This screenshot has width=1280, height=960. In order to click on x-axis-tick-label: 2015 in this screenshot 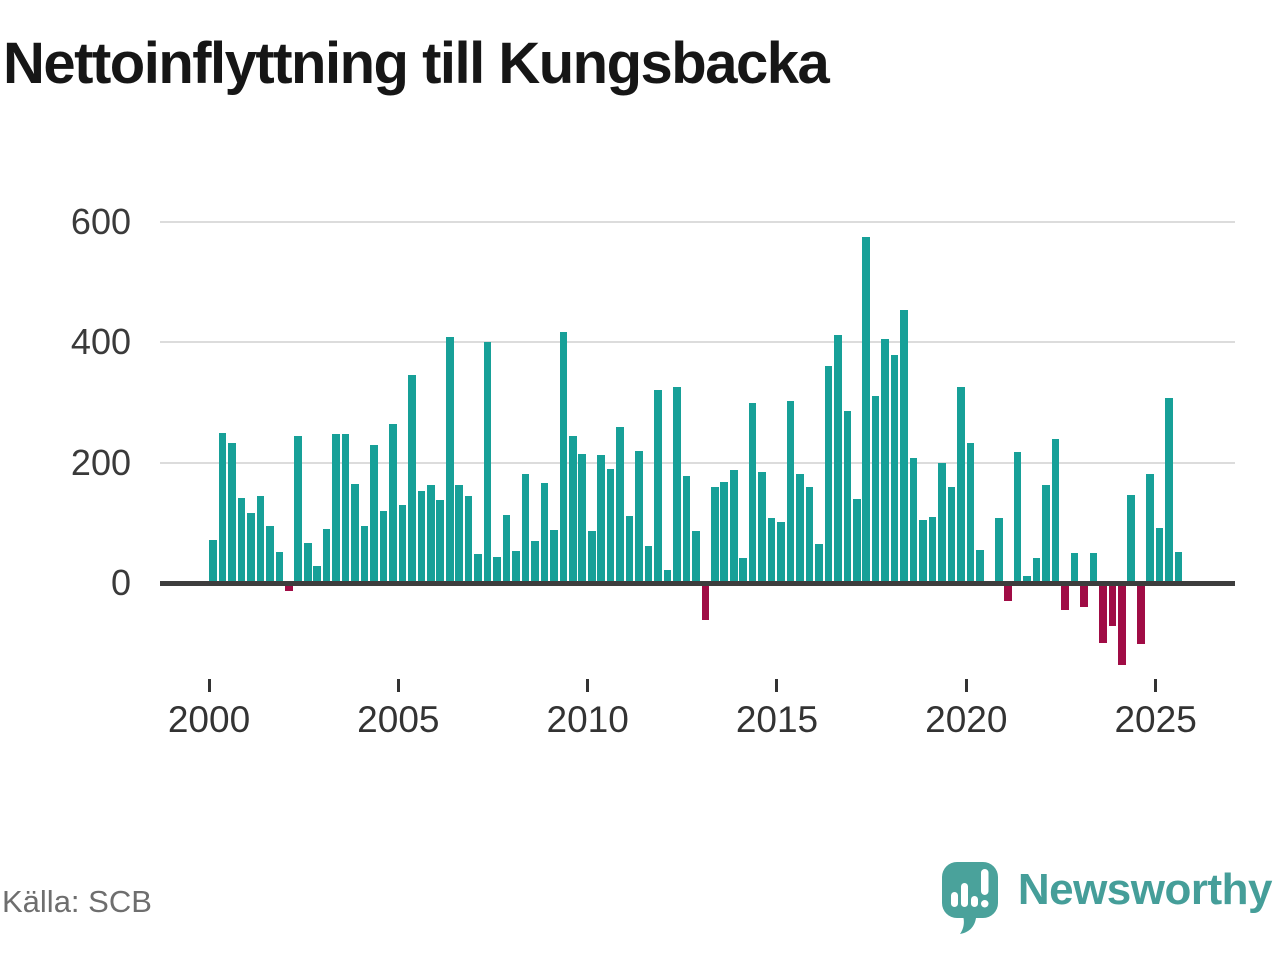, I will do `click(777, 719)`.